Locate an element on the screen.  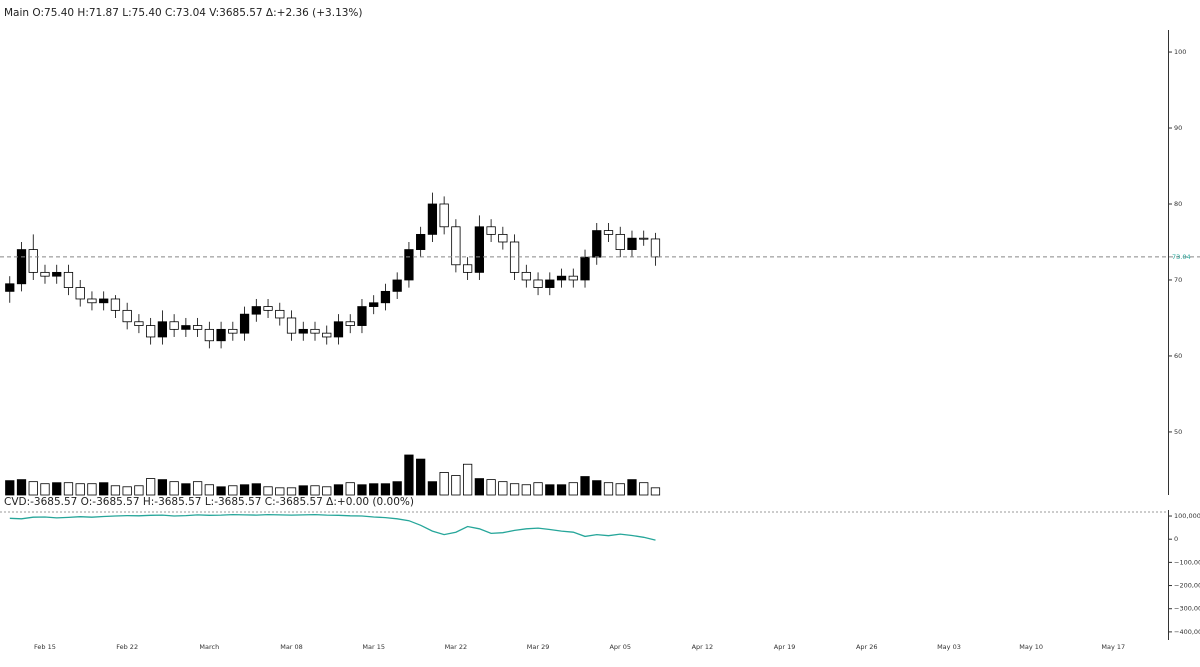
y-tick-label: 80 is located at coordinates (1178, 204).